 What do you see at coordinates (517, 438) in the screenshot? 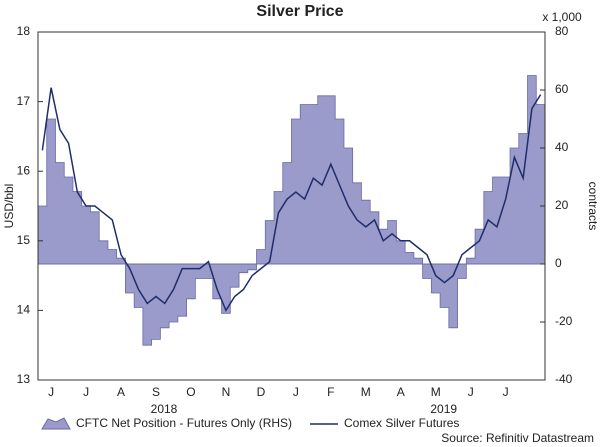
I see `source: Source: Refinitiv Datastream` at bounding box center [517, 438].